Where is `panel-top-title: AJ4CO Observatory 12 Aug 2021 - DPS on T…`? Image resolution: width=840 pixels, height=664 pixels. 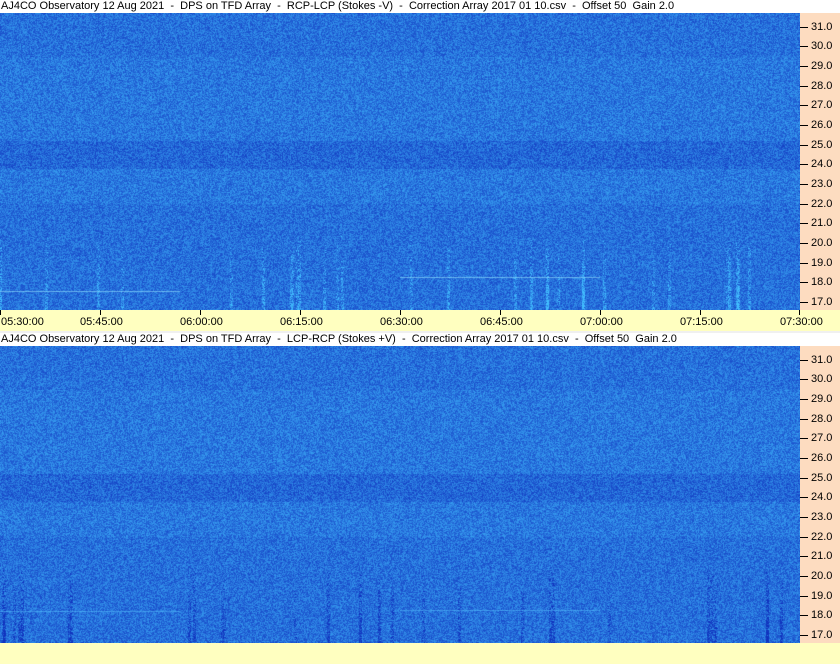
panel-top-title: AJ4CO Observatory 12 Aug 2021 - DPS on T… is located at coordinates (420, 6).